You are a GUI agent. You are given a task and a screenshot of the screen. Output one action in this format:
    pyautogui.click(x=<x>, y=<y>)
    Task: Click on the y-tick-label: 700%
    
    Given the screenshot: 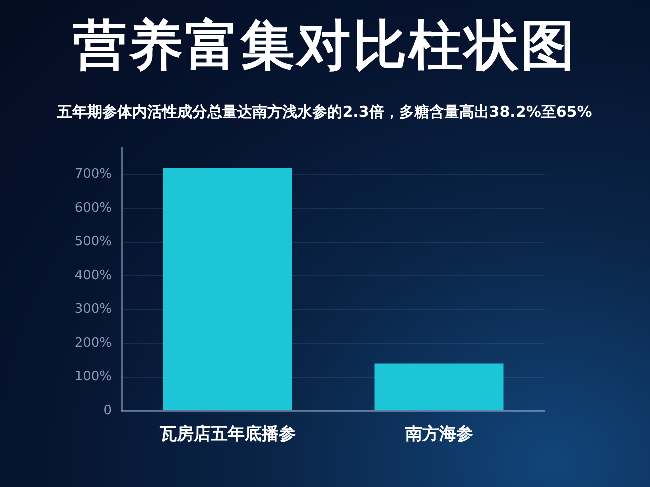 What is the action you would take?
    pyautogui.click(x=93, y=174)
    